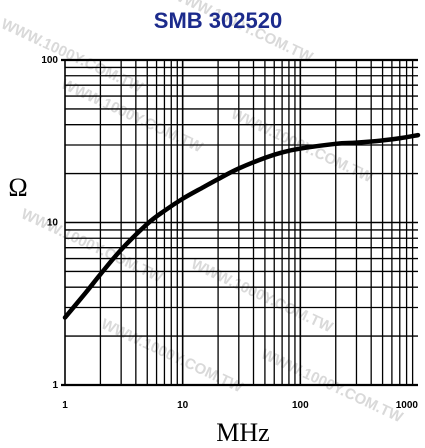 The image size is (425, 448). Describe the element at coordinates (300, 405) in the screenshot. I see `x-tick-label: 100` at that location.